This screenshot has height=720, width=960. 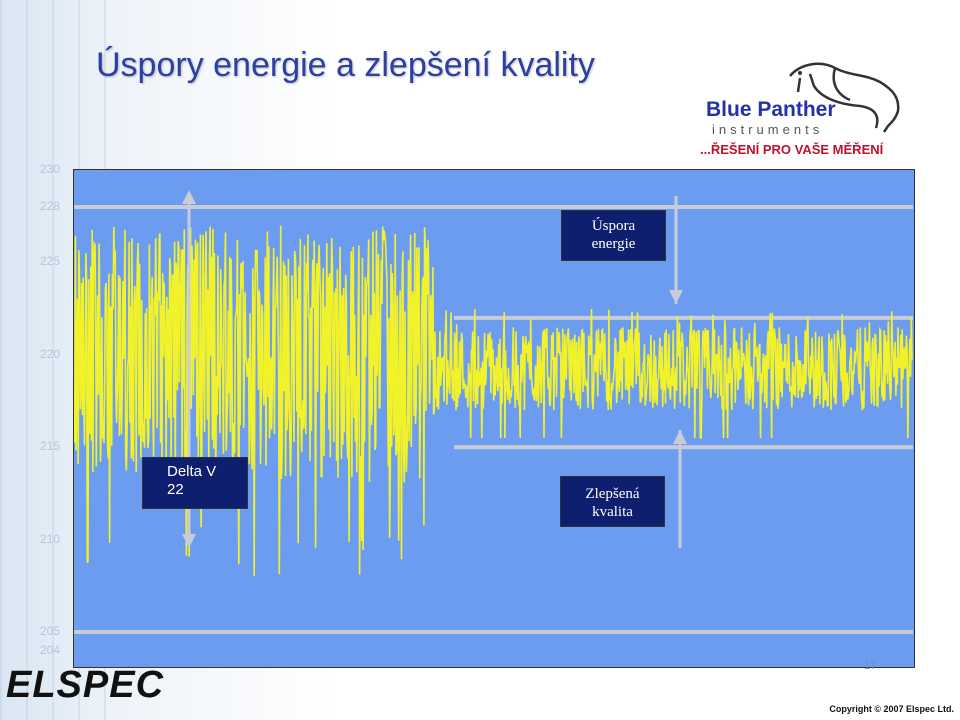 What do you see at coordinates (195, 483) in the screenshot?
I see `delta-v-label: Delta V 22` at bounding box center [195, 483].